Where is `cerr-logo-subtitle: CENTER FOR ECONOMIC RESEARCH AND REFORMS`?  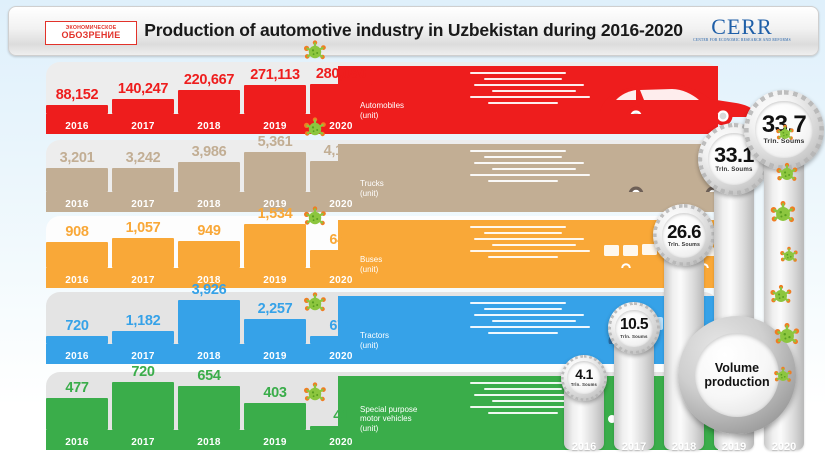
cerr-logo-subtitle: CENTER FOR ECONOMIC RESEARCH AND REFORMS is located at coordinates (742, 40).